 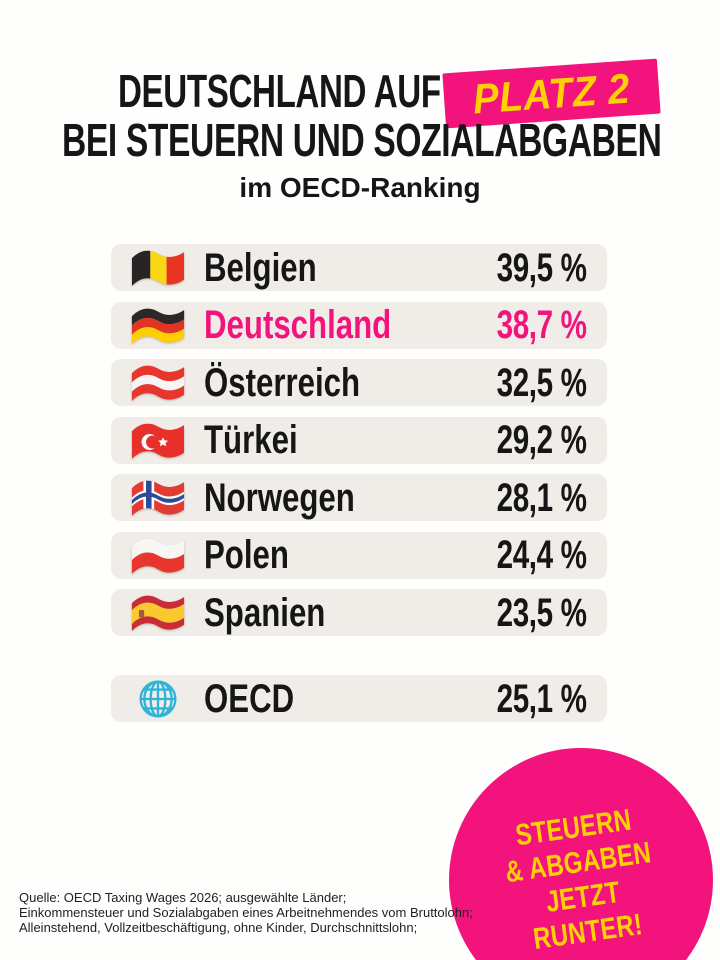 I want to click on country-label: OECD, so click(x=249, y=698).